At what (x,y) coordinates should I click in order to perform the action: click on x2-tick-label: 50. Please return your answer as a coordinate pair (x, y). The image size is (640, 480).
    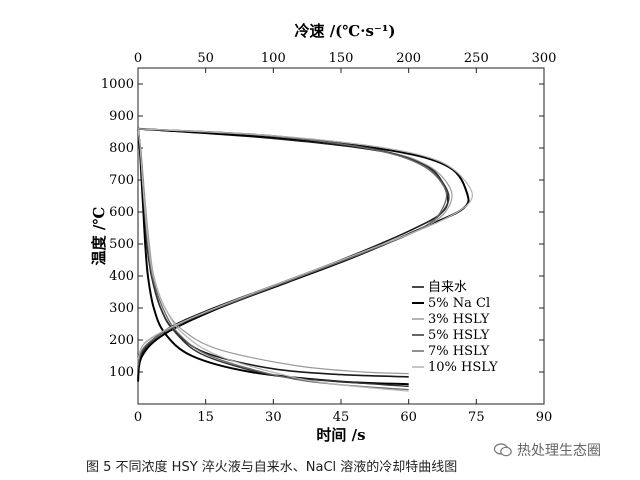
    Looking at the image, I should click on (205, 58).